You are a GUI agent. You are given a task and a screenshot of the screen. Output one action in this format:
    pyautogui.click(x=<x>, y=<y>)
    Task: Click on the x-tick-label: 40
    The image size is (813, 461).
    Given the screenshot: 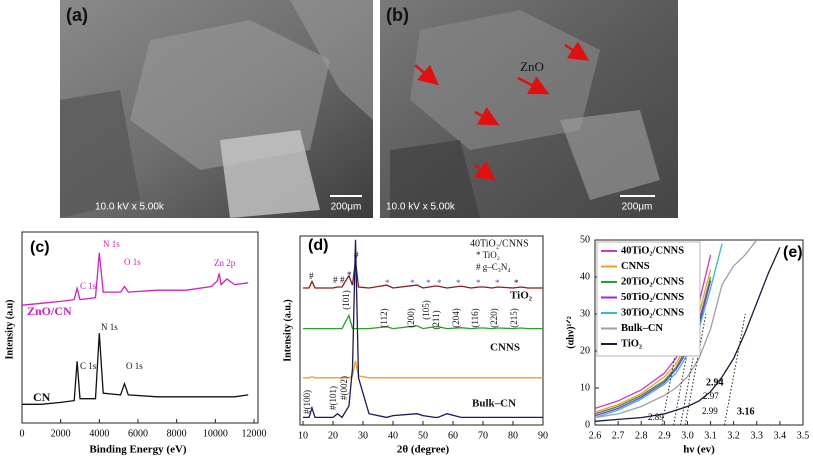 What is the action you would take?
    pyautogui.click(x=393, y=435)
    